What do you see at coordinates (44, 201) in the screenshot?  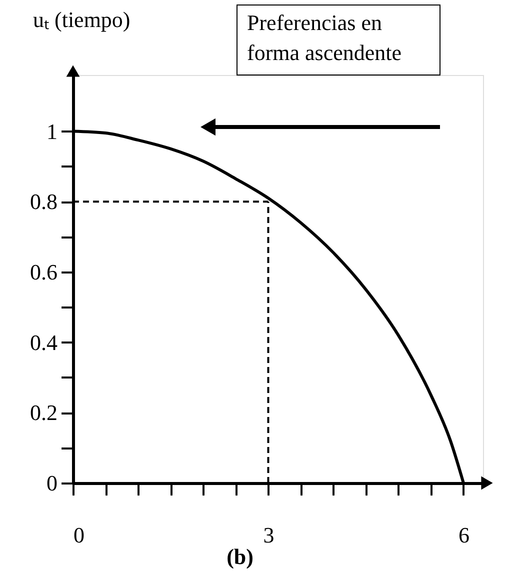 I see `y-tick-label: 0.8` at bounding box center [44, 201].